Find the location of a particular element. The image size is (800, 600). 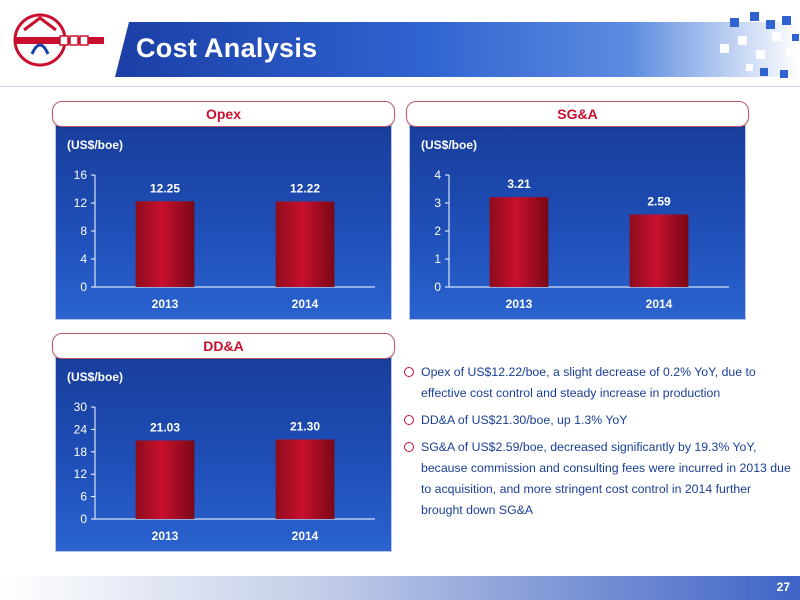

opex-category-label: 2014 is located at coordinates (305, 304).